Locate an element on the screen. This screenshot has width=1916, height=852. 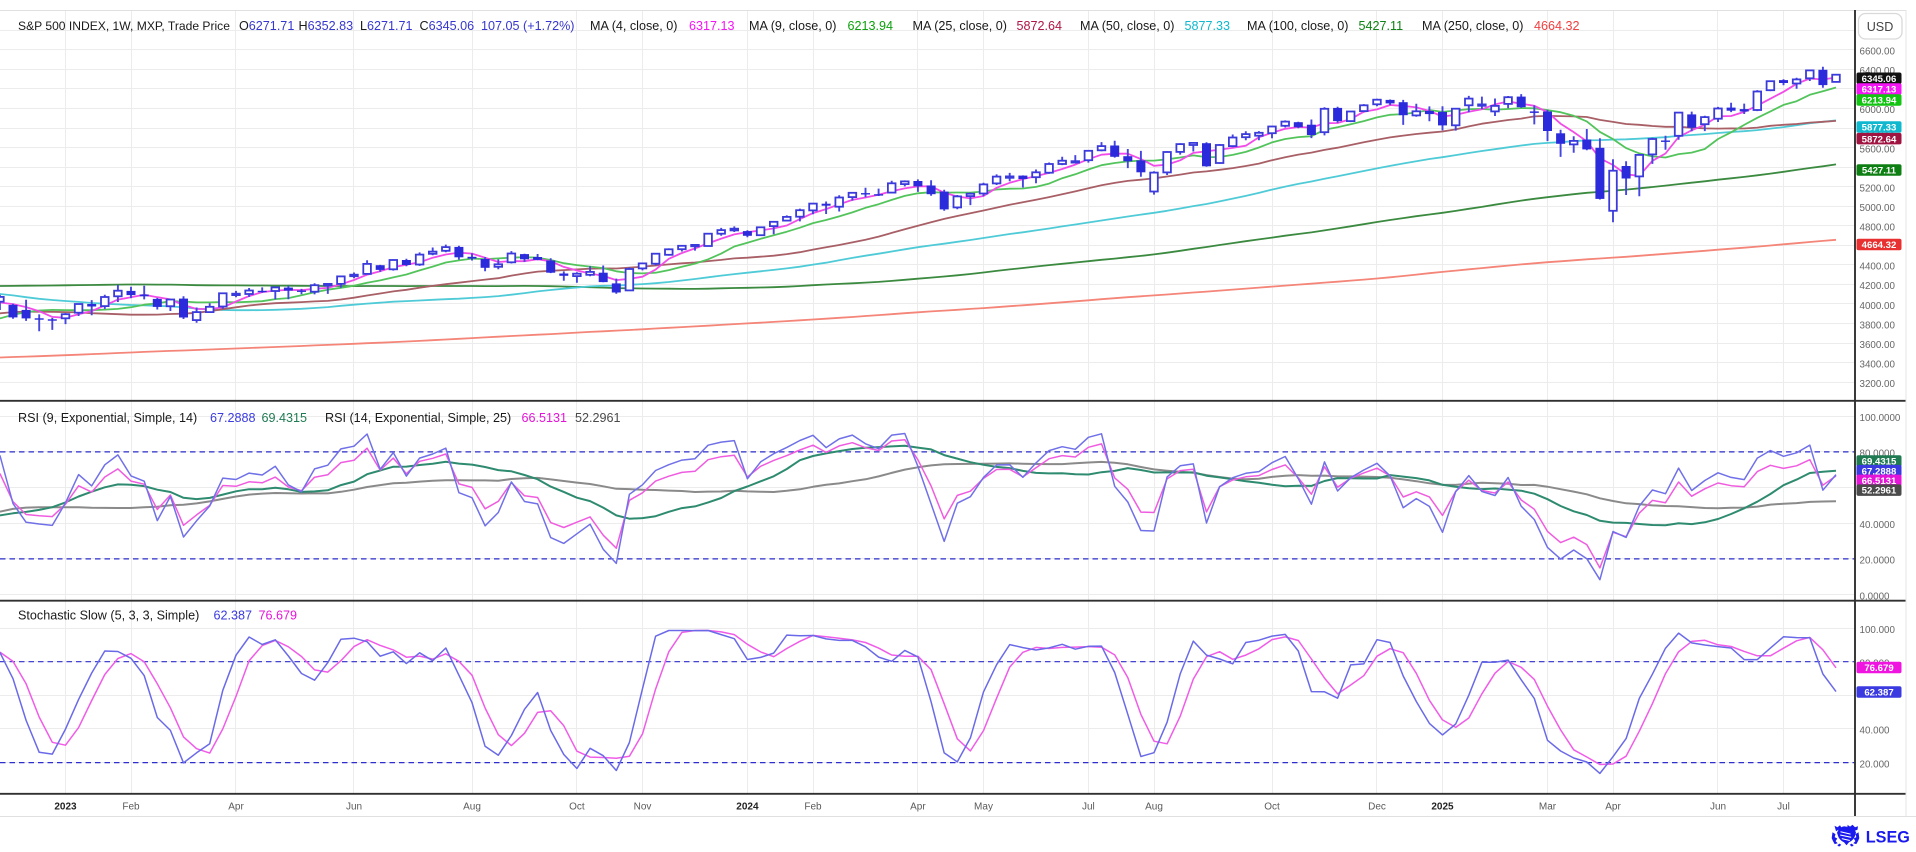
svg-text: LSEG is located at coordinates (1888, 838).